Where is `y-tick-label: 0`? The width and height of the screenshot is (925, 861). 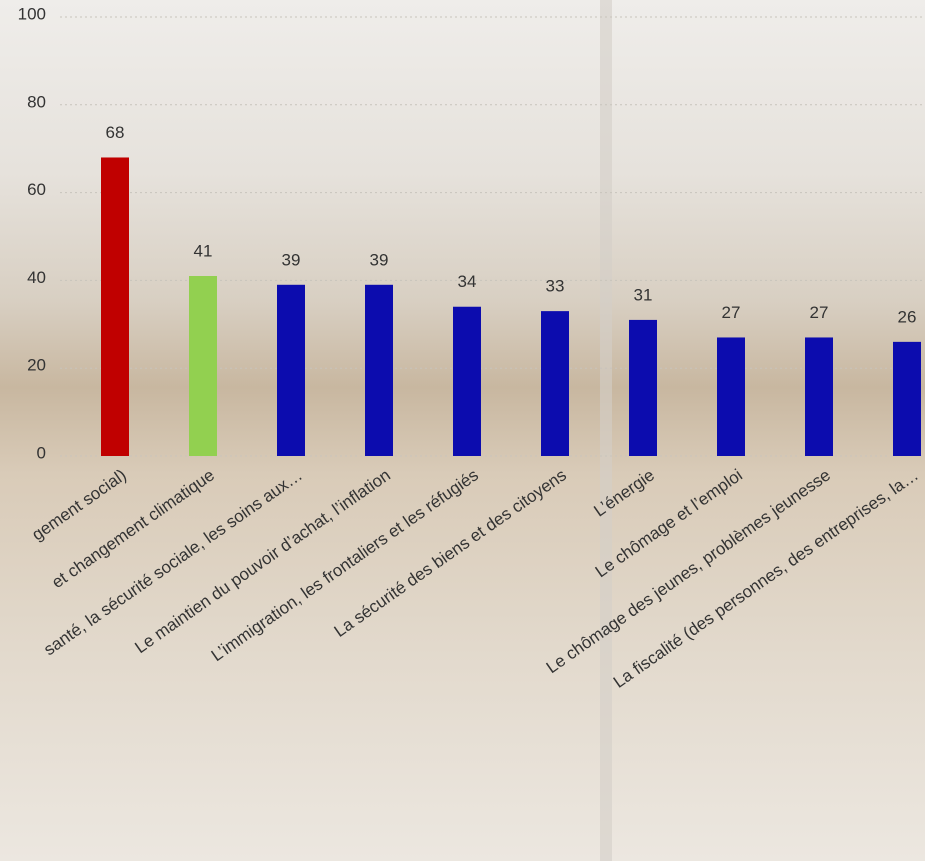 y-tick-label: 0 is located at coordinates (41, 452).